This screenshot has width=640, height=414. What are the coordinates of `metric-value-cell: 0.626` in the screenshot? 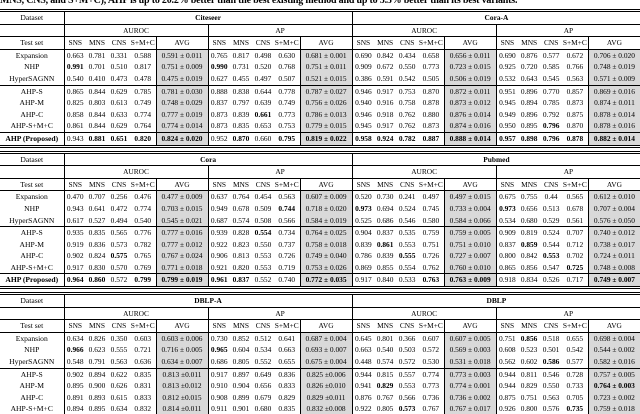 It's located at (119, 386).